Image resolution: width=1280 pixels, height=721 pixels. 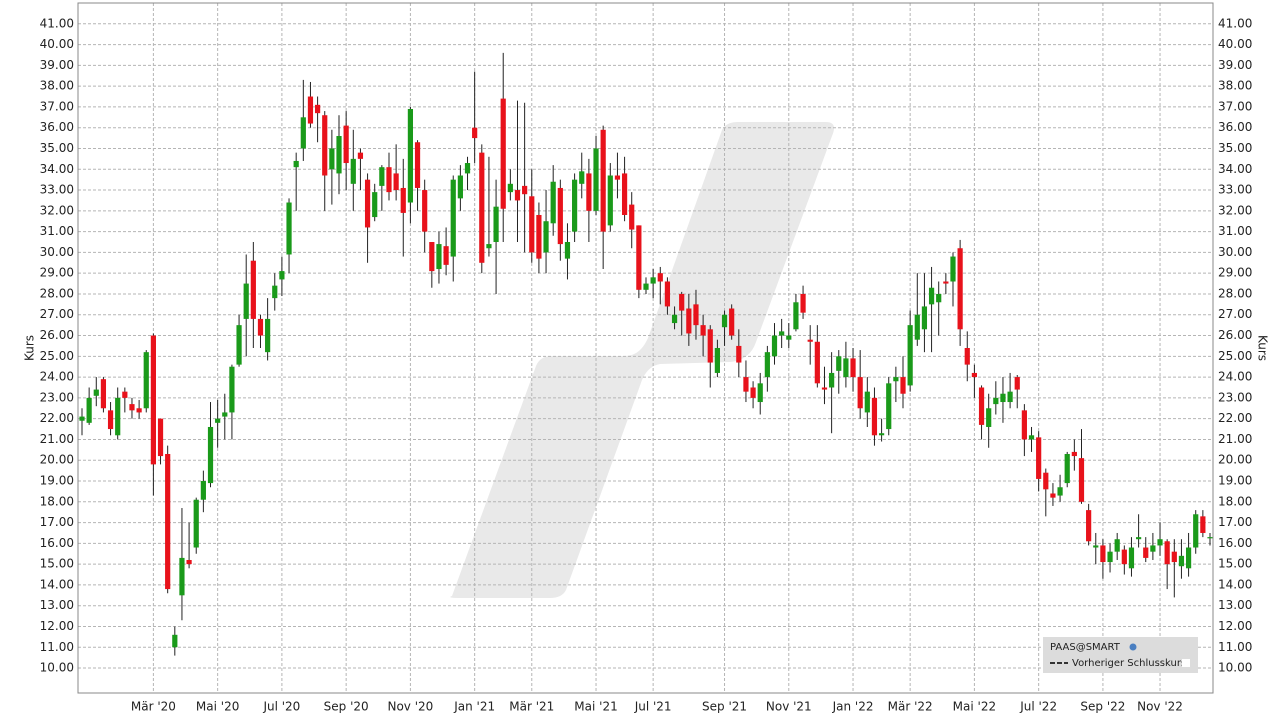 What do you see at coordinates (1235, 356) in the screenshot?
I see `y-tick-label-right: 25.00` at bounding box center [1235, 356].